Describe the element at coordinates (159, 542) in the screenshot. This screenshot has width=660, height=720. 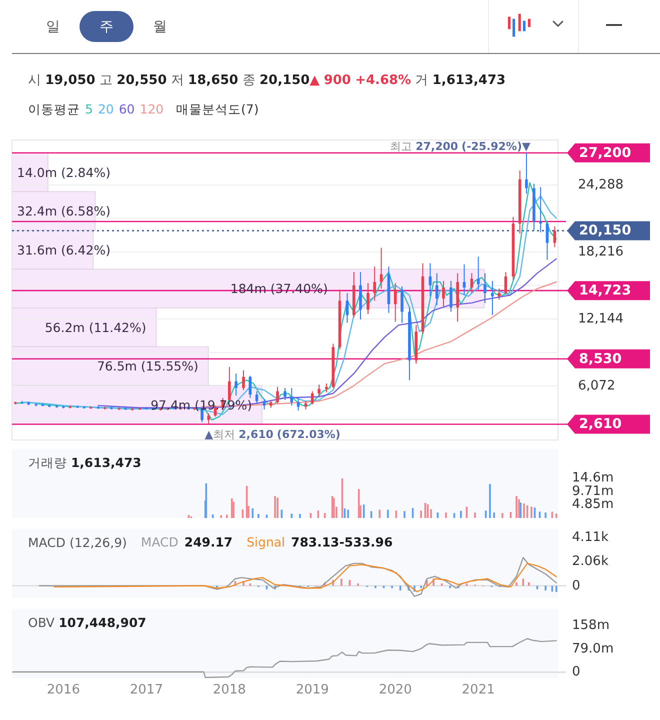
I see `text: MACD` at that location.